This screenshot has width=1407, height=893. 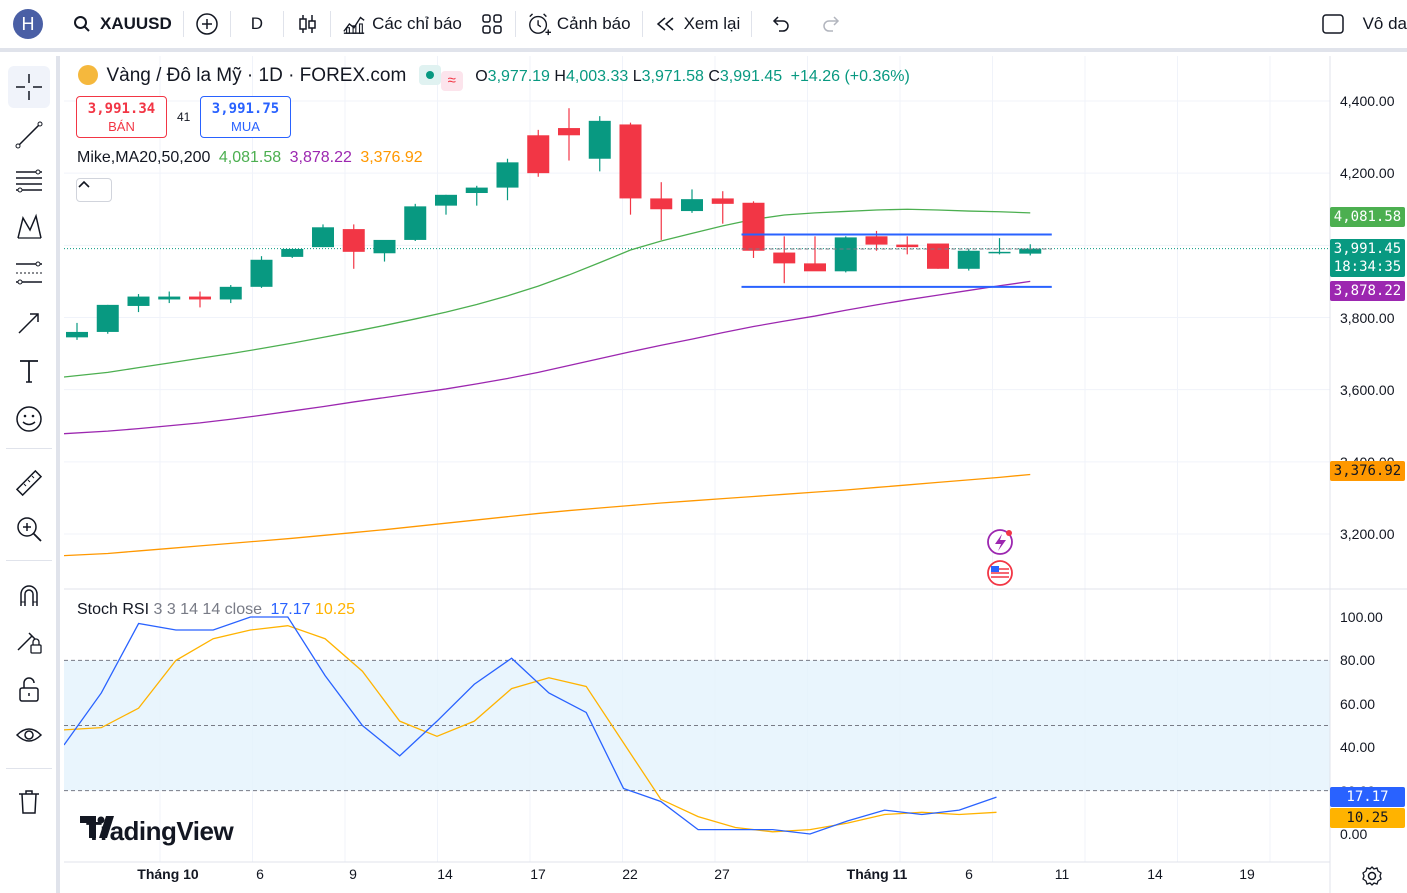 What do you see at coordinates (29, 273) in the screenshot?
I see `forecast-tool` at bounding box center [29, 273].